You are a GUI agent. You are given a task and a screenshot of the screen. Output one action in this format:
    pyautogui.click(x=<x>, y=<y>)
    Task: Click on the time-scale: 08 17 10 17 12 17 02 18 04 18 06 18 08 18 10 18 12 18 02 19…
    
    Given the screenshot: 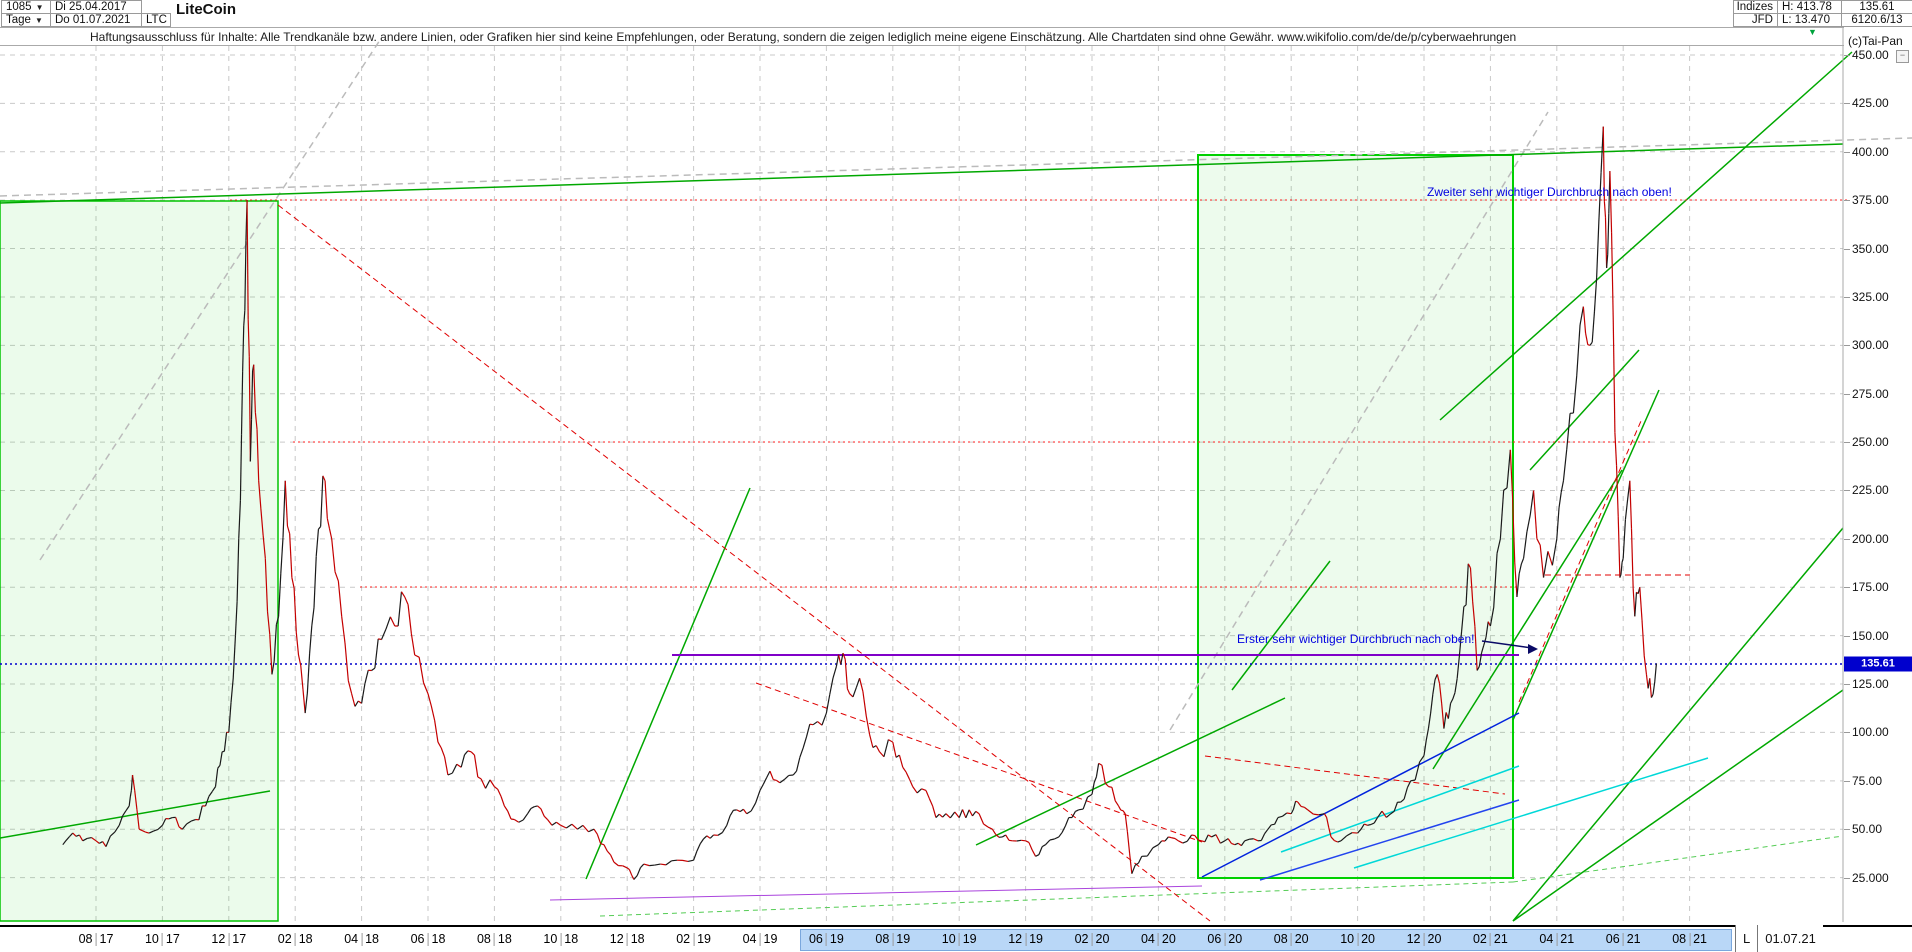 What is the action you would take?
    pyautogui.click(x=956, y=938)
    